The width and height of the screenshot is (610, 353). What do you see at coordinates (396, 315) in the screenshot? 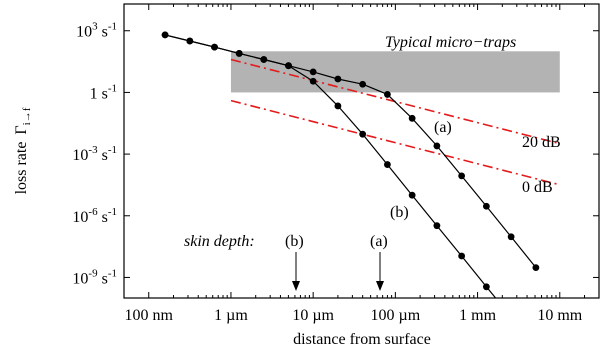
I see `x-tick-label: 100 µm` at bounding box center [396, 315].